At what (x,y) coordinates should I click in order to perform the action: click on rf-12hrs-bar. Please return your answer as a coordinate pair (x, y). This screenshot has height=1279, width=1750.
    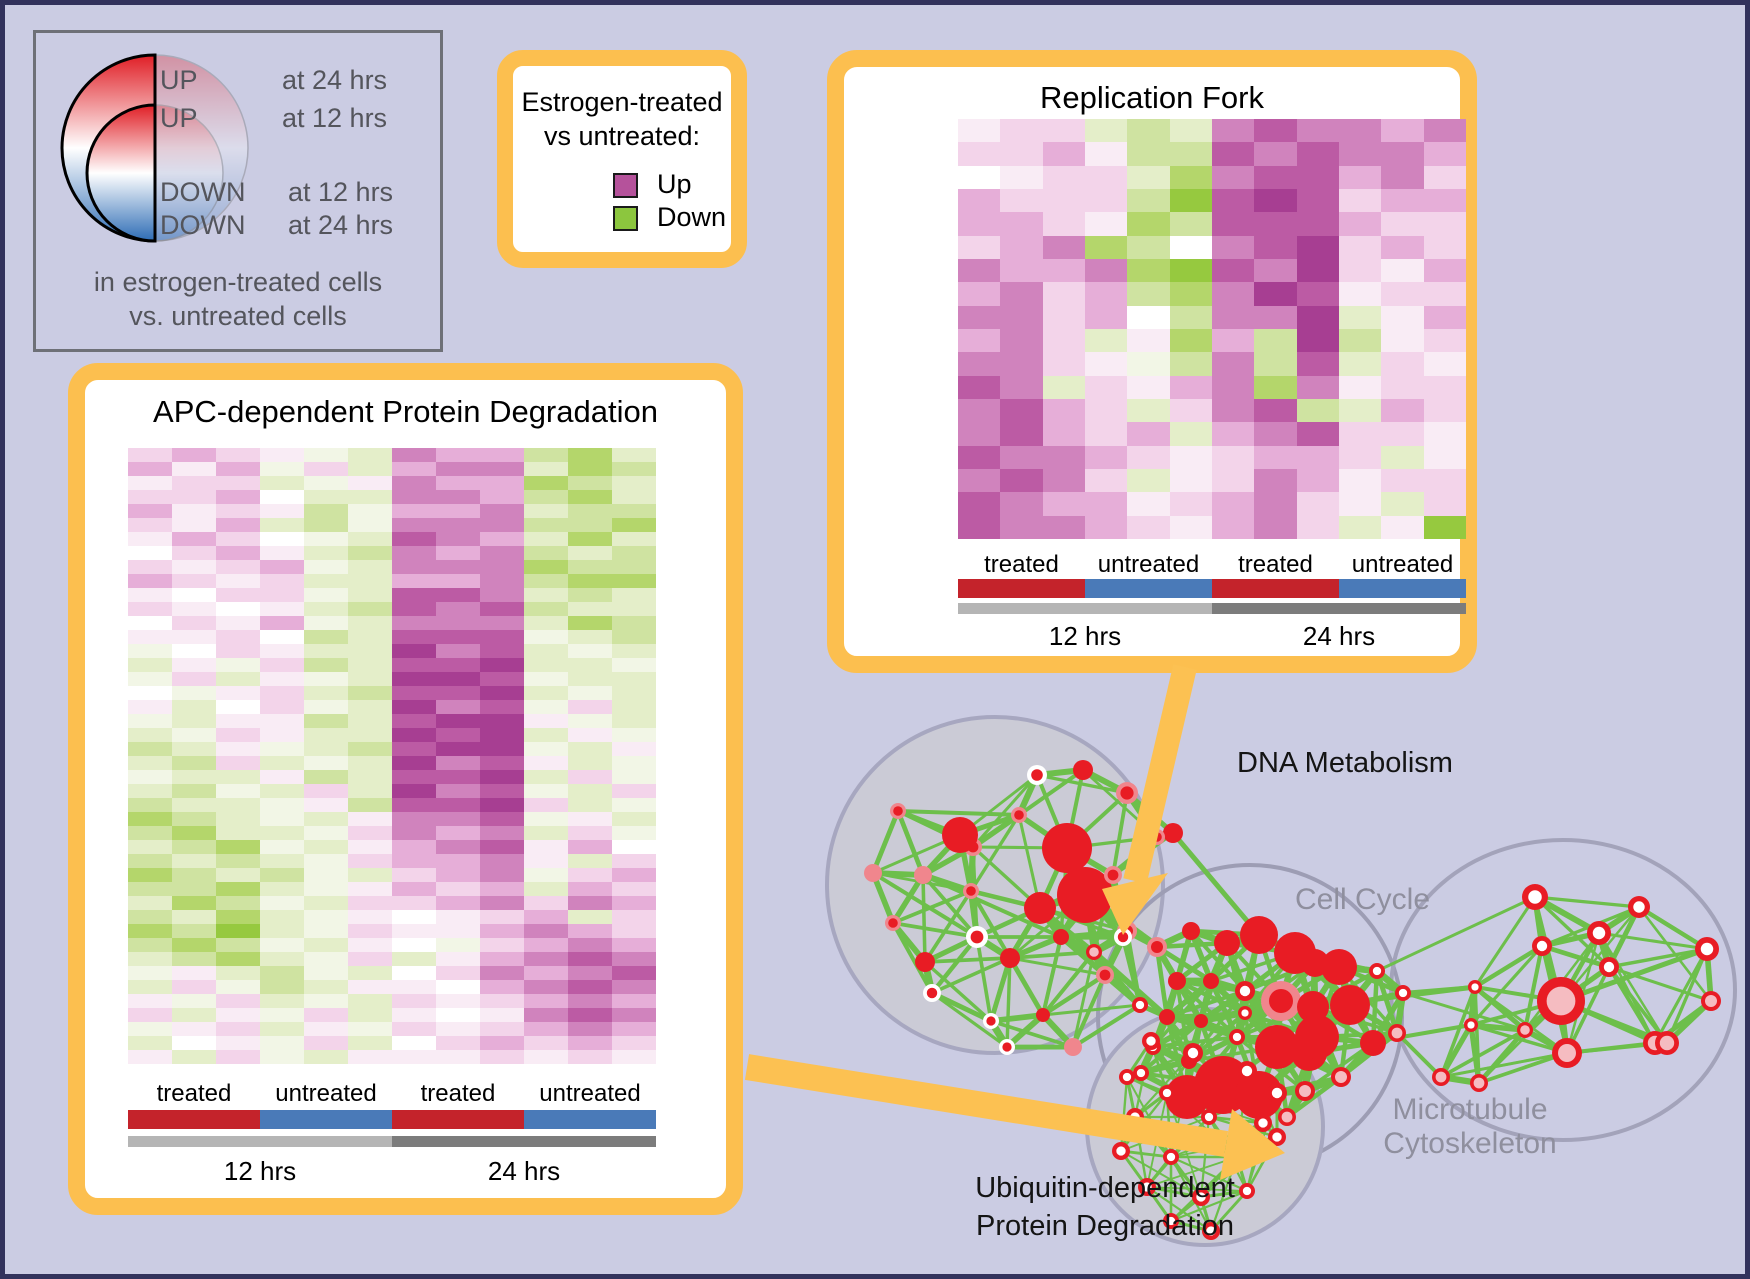
    Looking at the image, I should click on (1085, 608).